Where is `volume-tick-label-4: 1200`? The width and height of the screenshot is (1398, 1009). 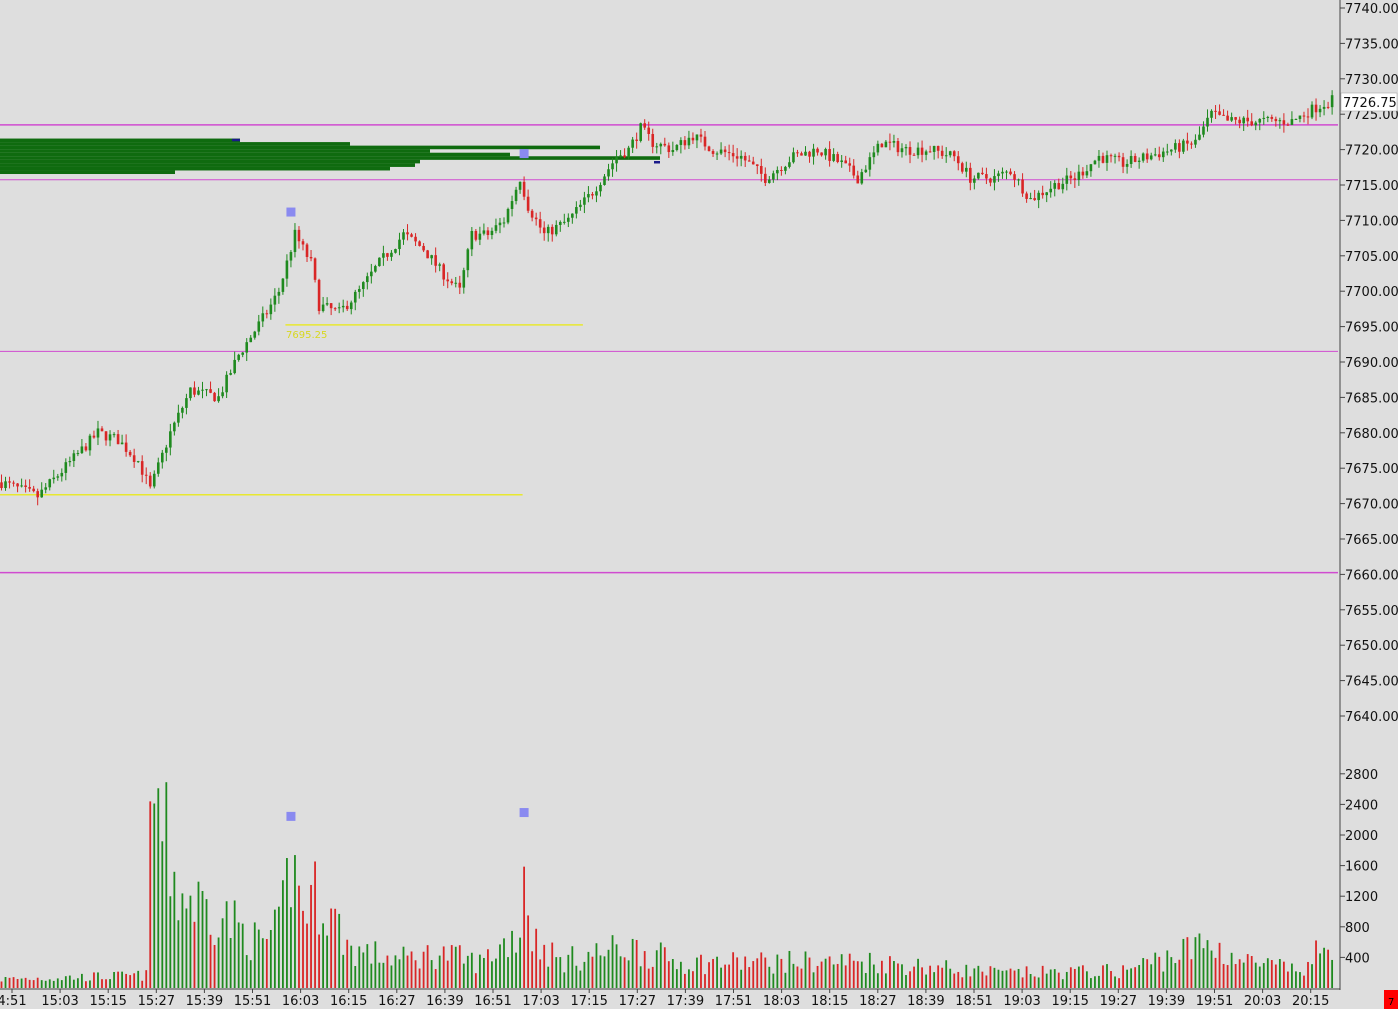
volume-tick-label-4: 1200 is located at coordinates (1361, 897).